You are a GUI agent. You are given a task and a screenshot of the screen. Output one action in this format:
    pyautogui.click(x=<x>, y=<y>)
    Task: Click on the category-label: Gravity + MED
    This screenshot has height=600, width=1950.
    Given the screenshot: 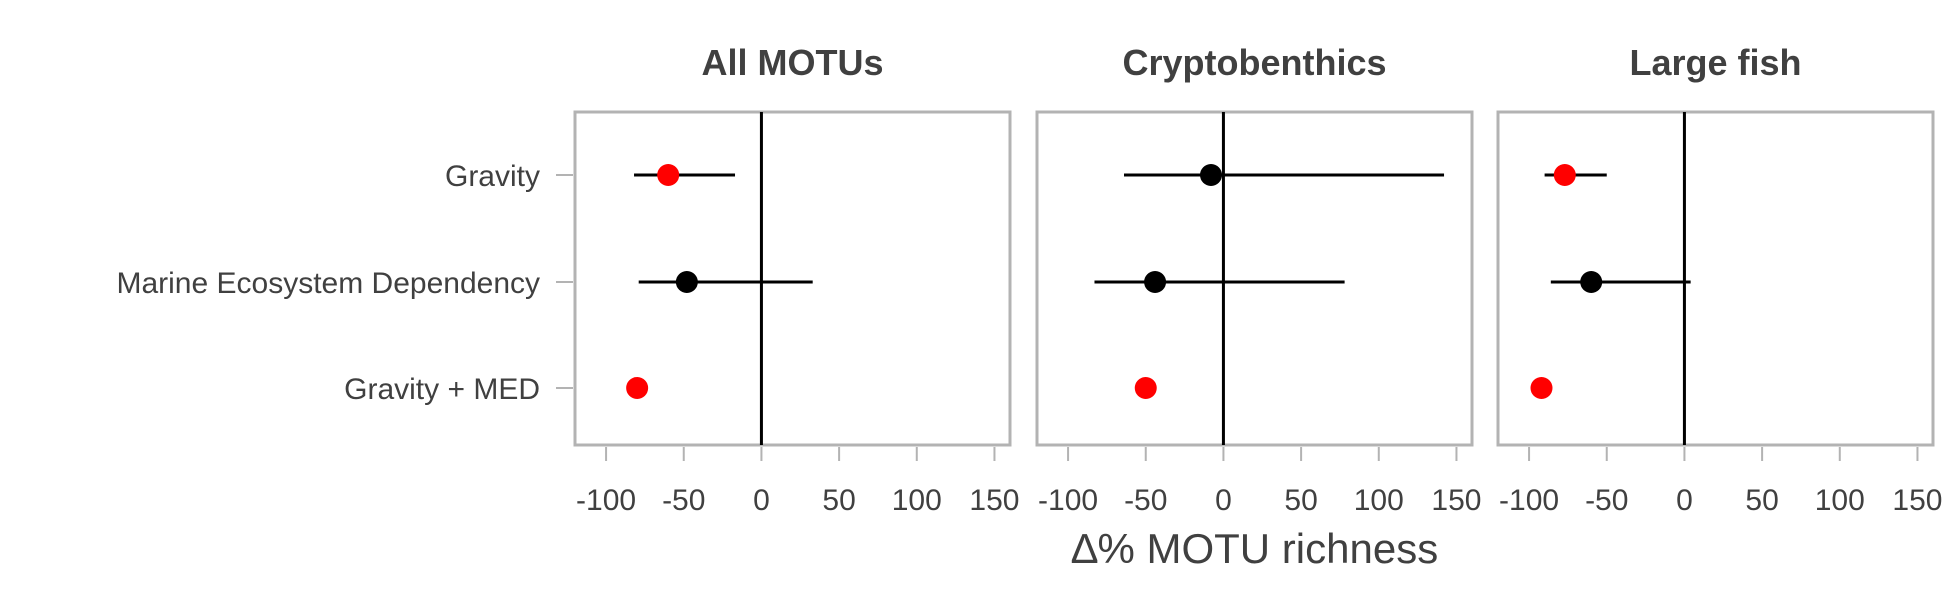 What is the action you would take?
    pyautogui.click(x=442, y=389)
    